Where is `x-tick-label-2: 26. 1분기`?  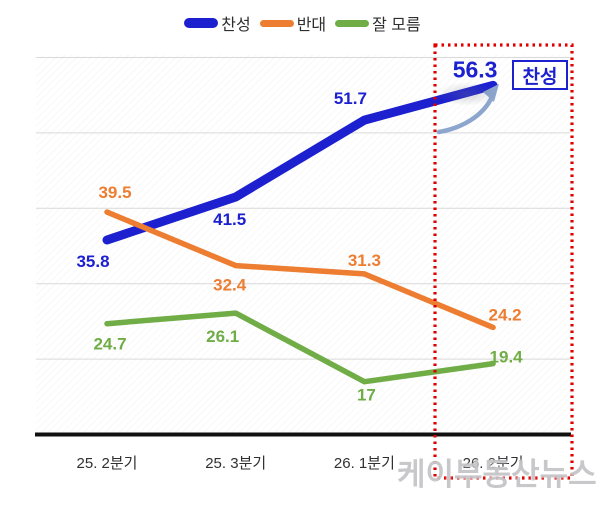
x-tick-label-2: 26. 1분기 is located at coordinates (364, 463).